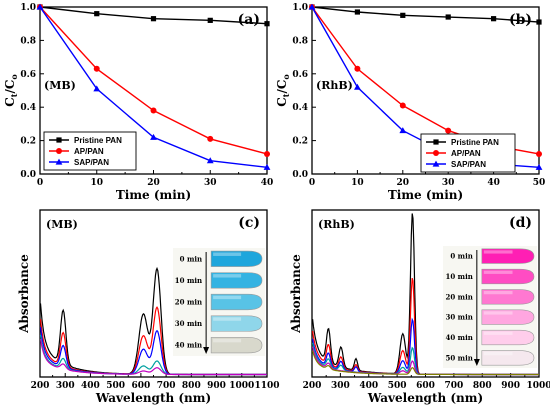  What do you see at coordinates (493, 183) in the screenshot?
I see `x-tick-label: 40` at bounding box center [493, 183].